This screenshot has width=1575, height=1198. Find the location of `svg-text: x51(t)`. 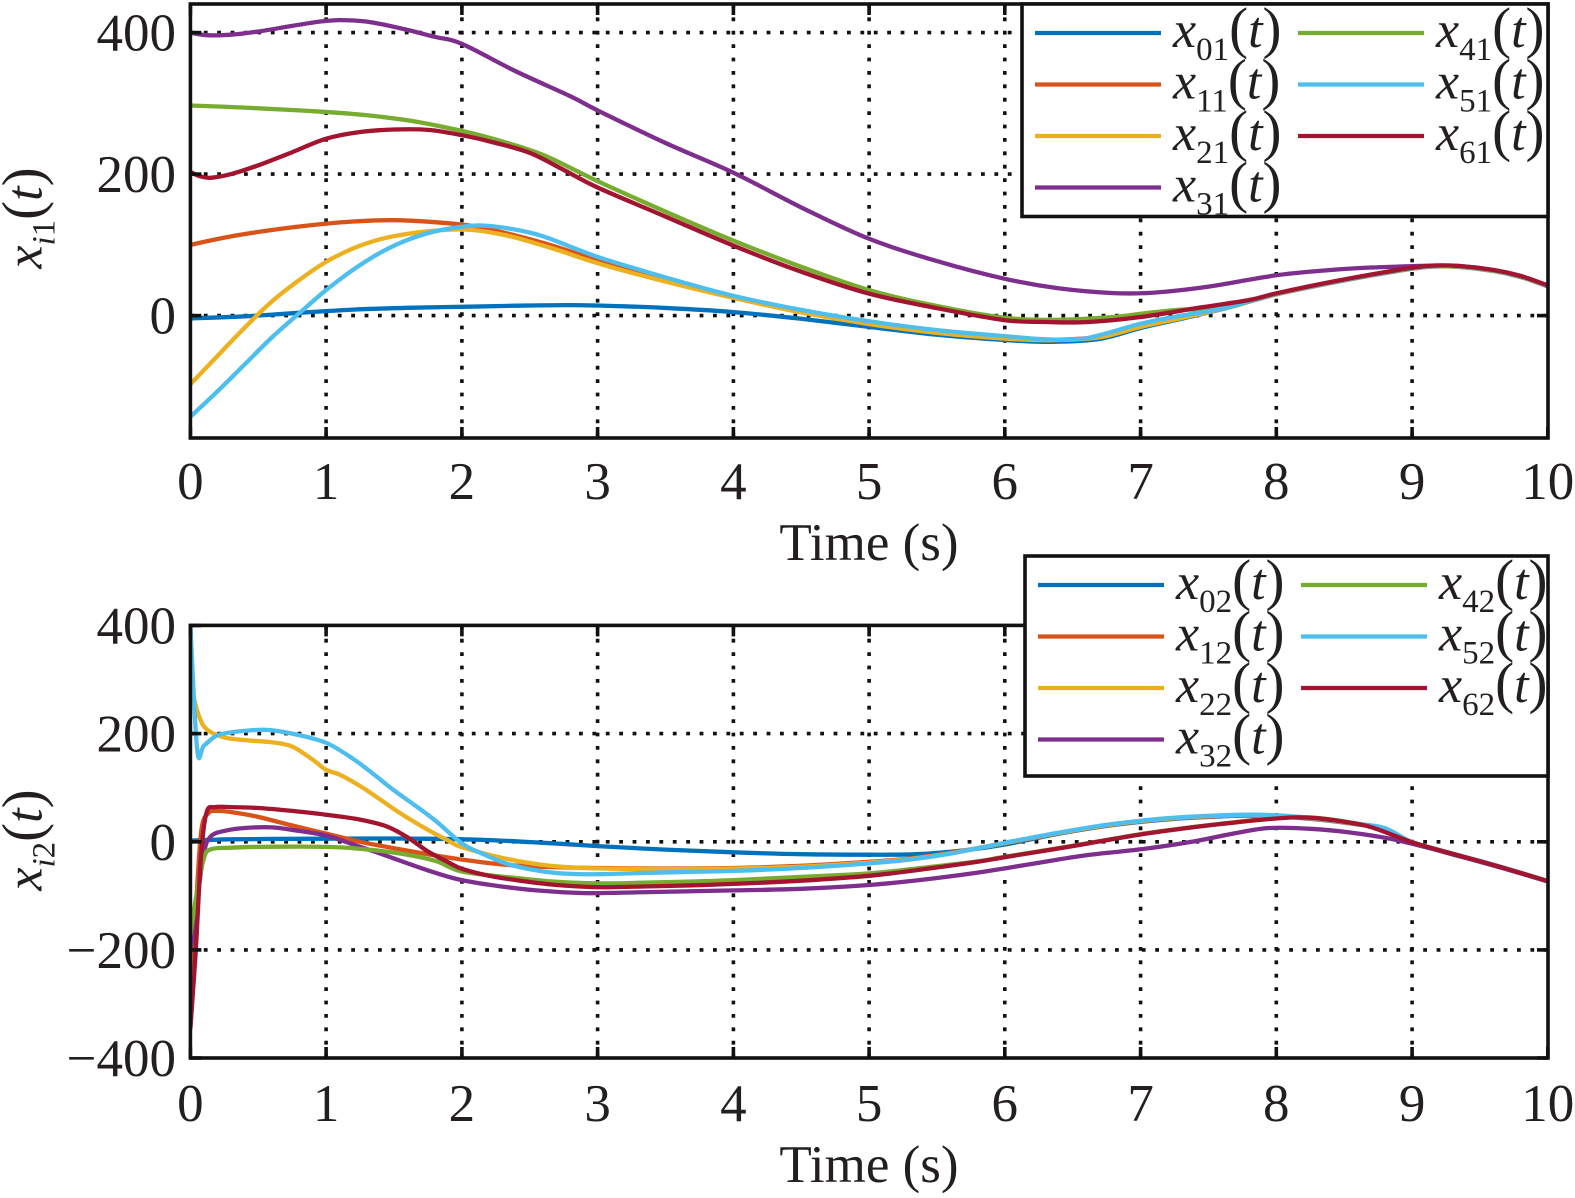

svg-text: x51(t) is located at coordinates (1490, 84).